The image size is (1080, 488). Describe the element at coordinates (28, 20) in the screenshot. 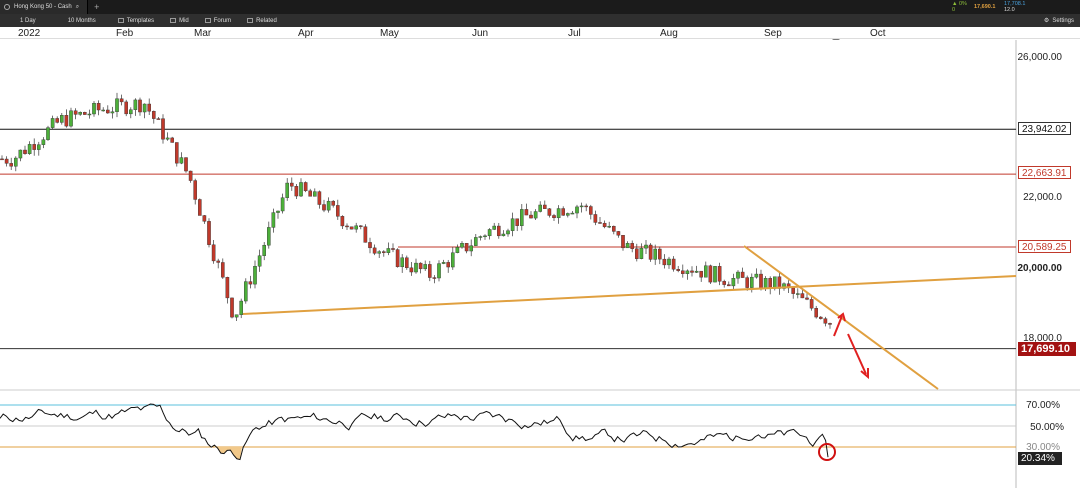

I see `interval-label: 1 Day` at that location.